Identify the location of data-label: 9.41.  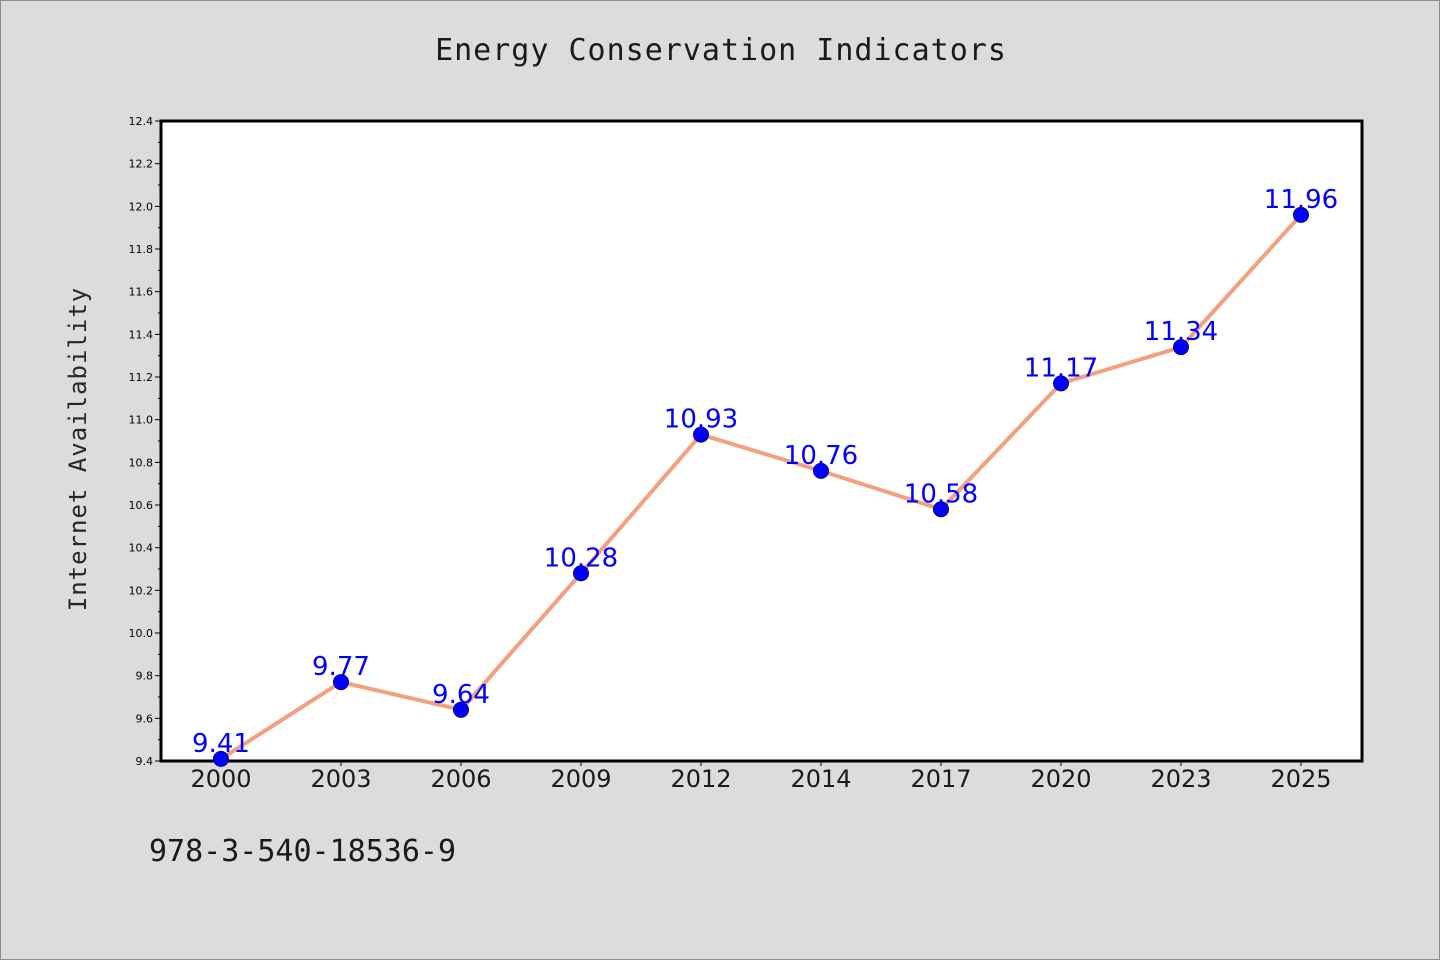
(221, 744).